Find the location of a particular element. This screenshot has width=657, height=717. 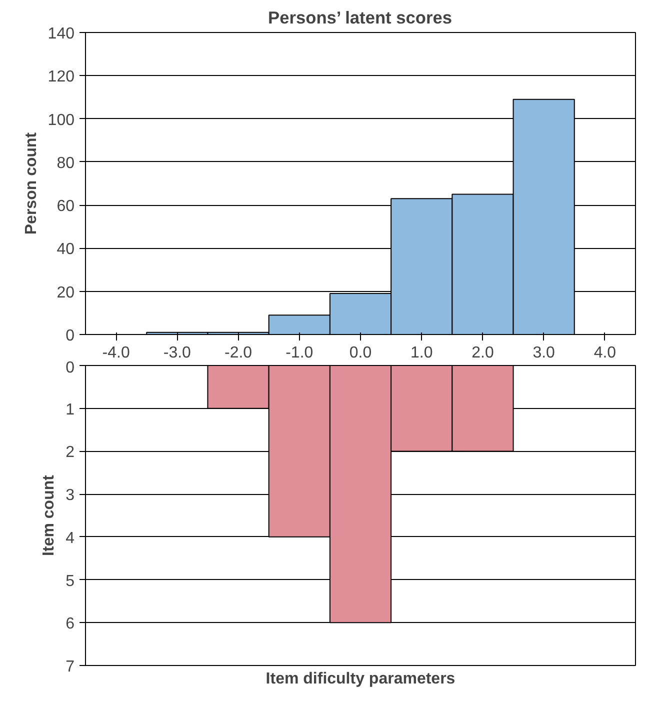

y-tick-label: 6 is located at coordinates (70, 624).